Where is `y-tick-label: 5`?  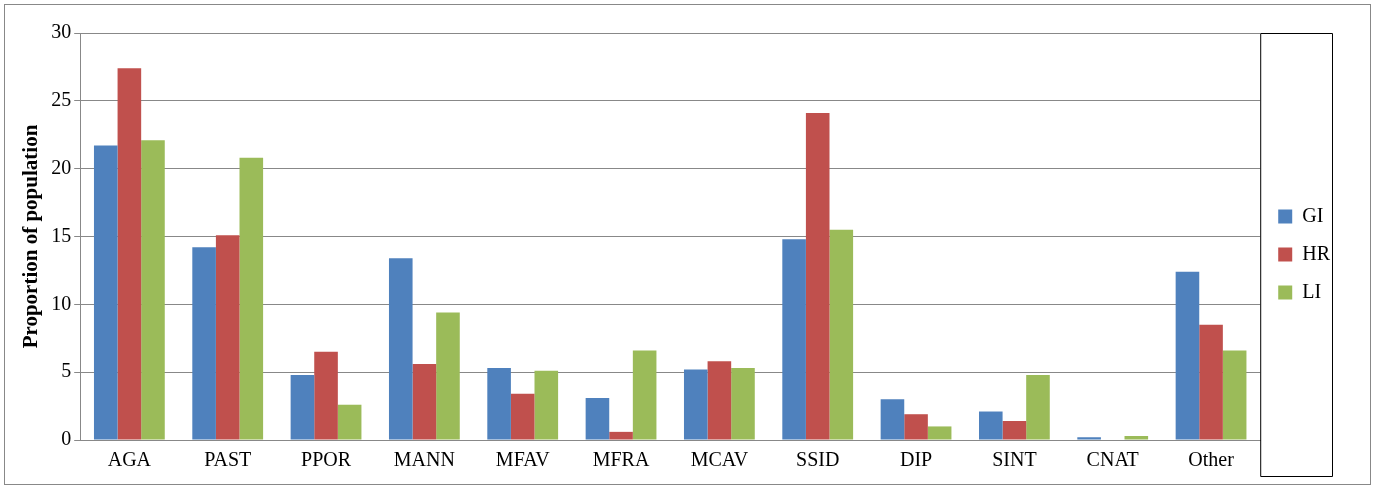
y-tick-label: 5 is located at coordinates (66, 370).